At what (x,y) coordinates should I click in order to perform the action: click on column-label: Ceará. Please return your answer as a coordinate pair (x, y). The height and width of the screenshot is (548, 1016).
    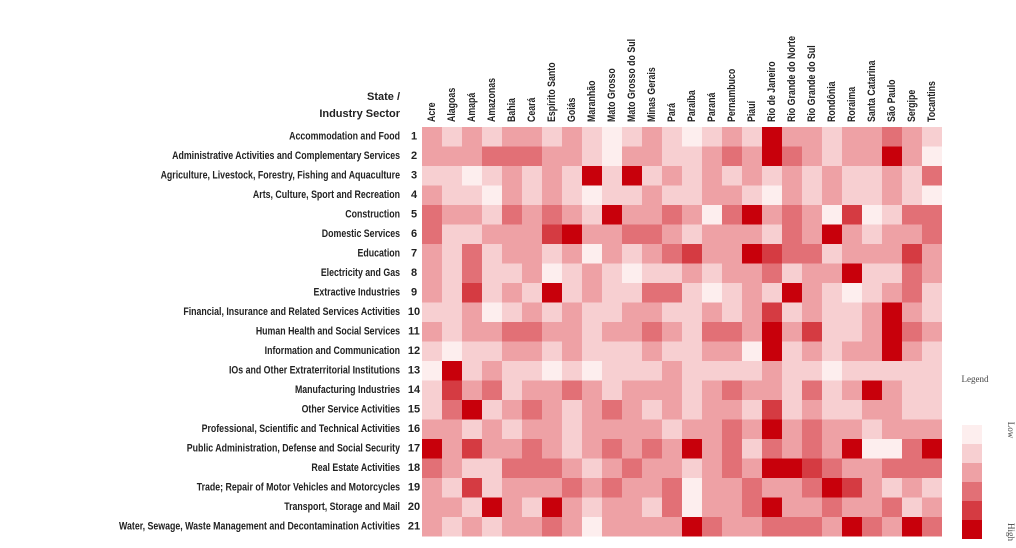
    Looking at the image, I should click on (532, 109).